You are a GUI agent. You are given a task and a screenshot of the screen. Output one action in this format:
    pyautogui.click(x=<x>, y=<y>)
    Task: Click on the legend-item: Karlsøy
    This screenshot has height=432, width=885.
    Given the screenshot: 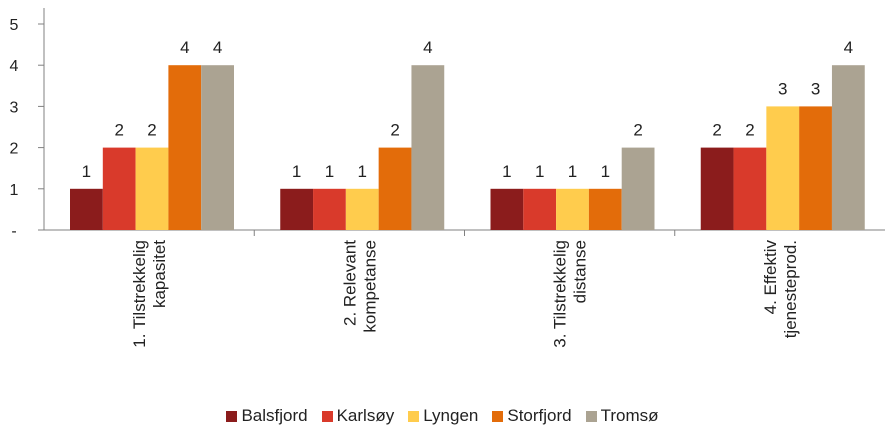 What is the action you would take?
    pyautogui.click(x=358, y=416)
    